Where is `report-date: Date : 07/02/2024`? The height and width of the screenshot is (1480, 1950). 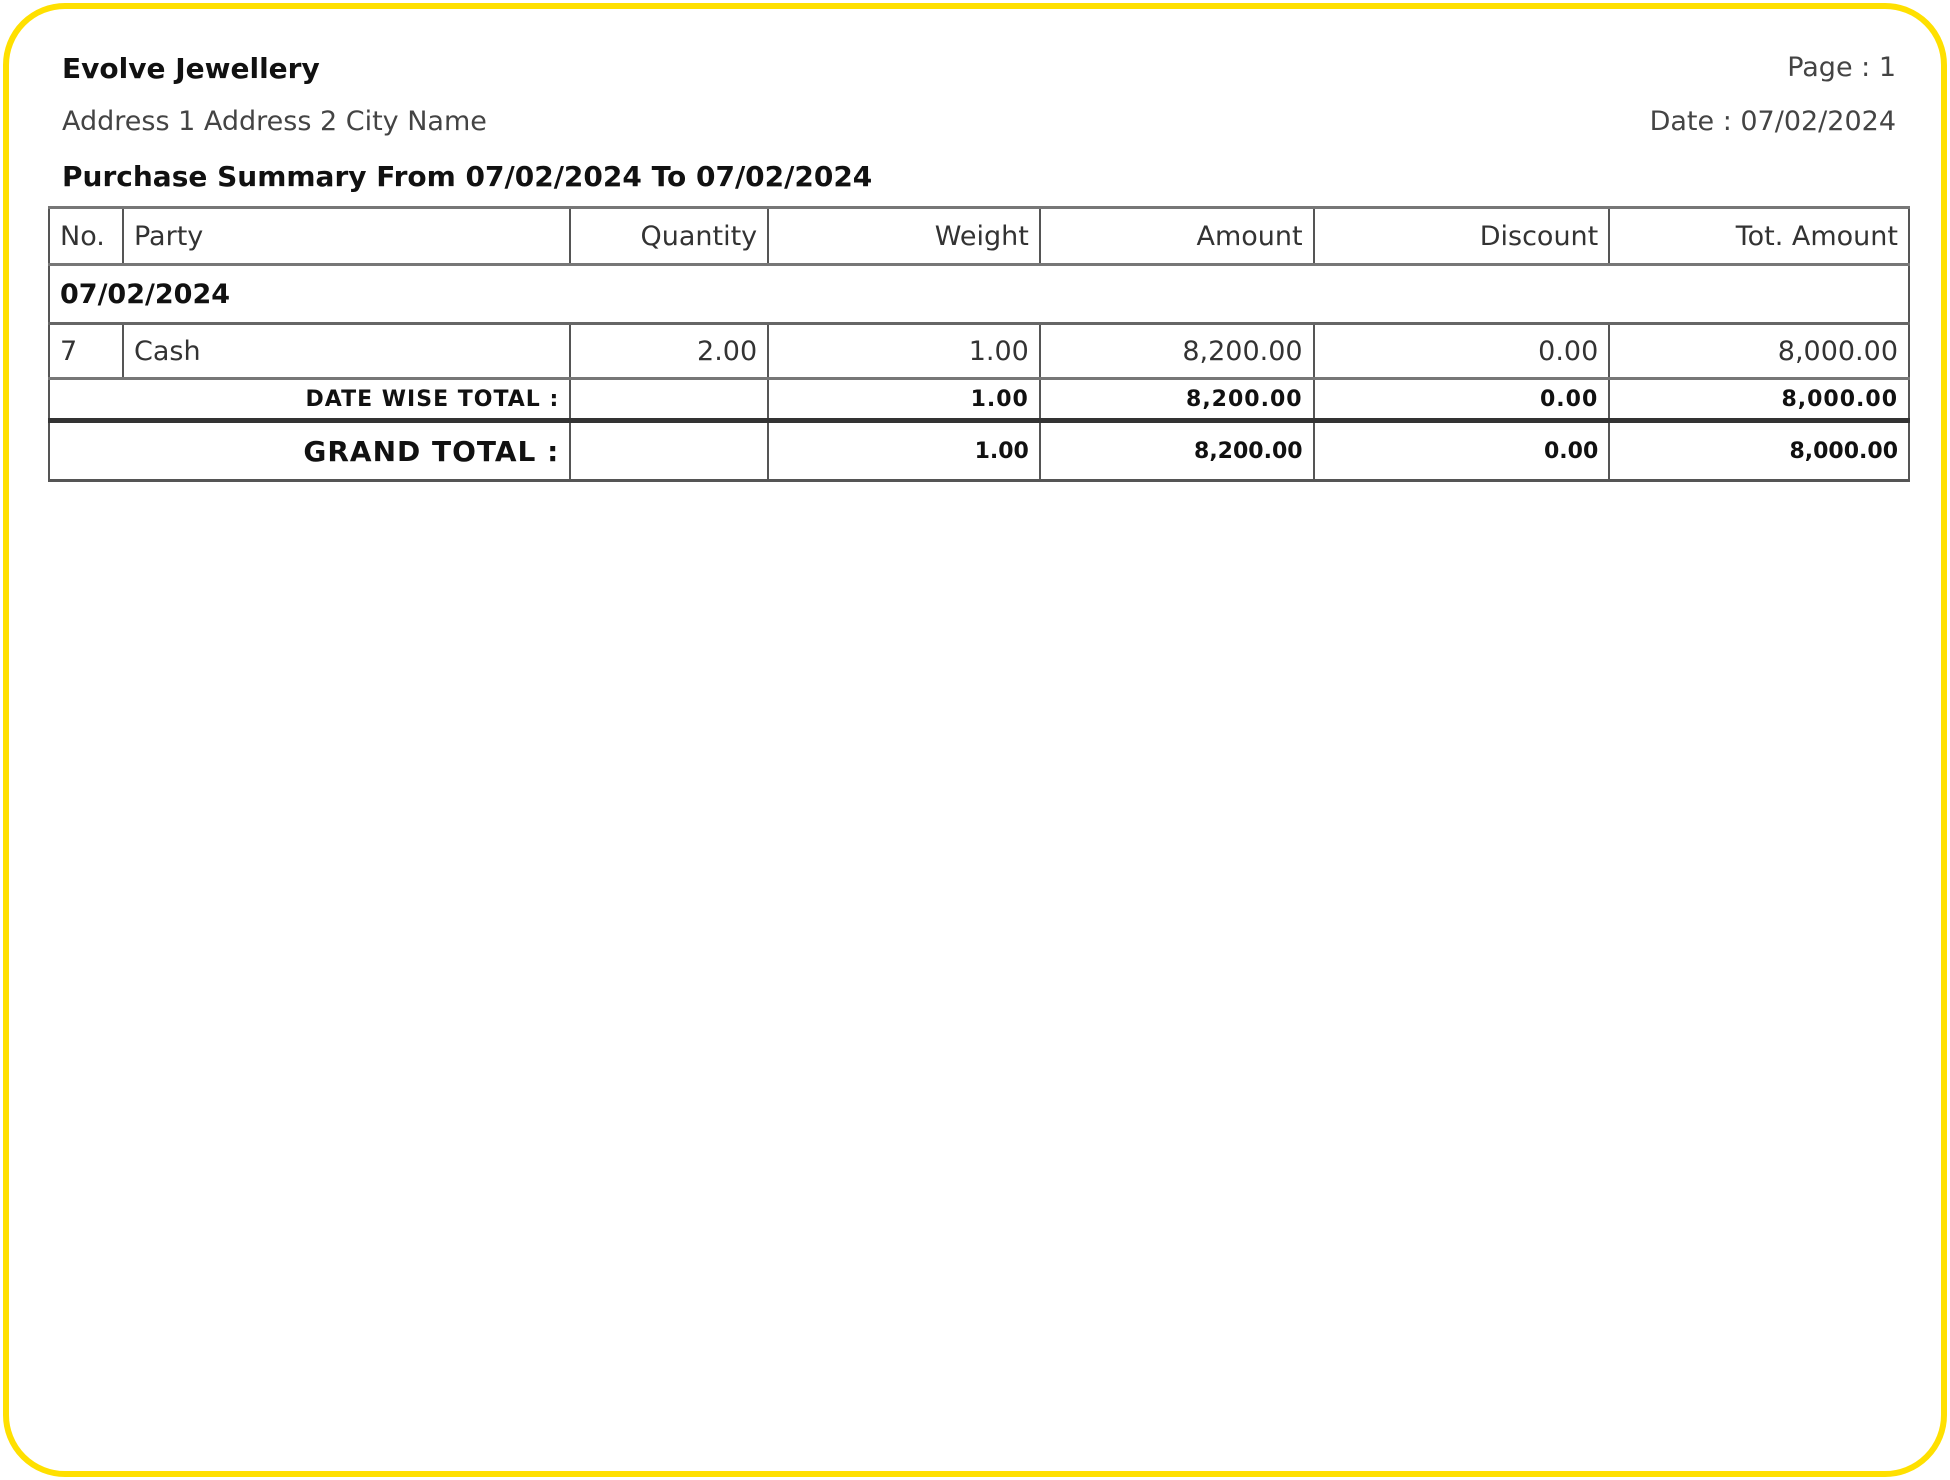 report-date: Date : 07/02/2024 is located at coordinates (1772, 121).